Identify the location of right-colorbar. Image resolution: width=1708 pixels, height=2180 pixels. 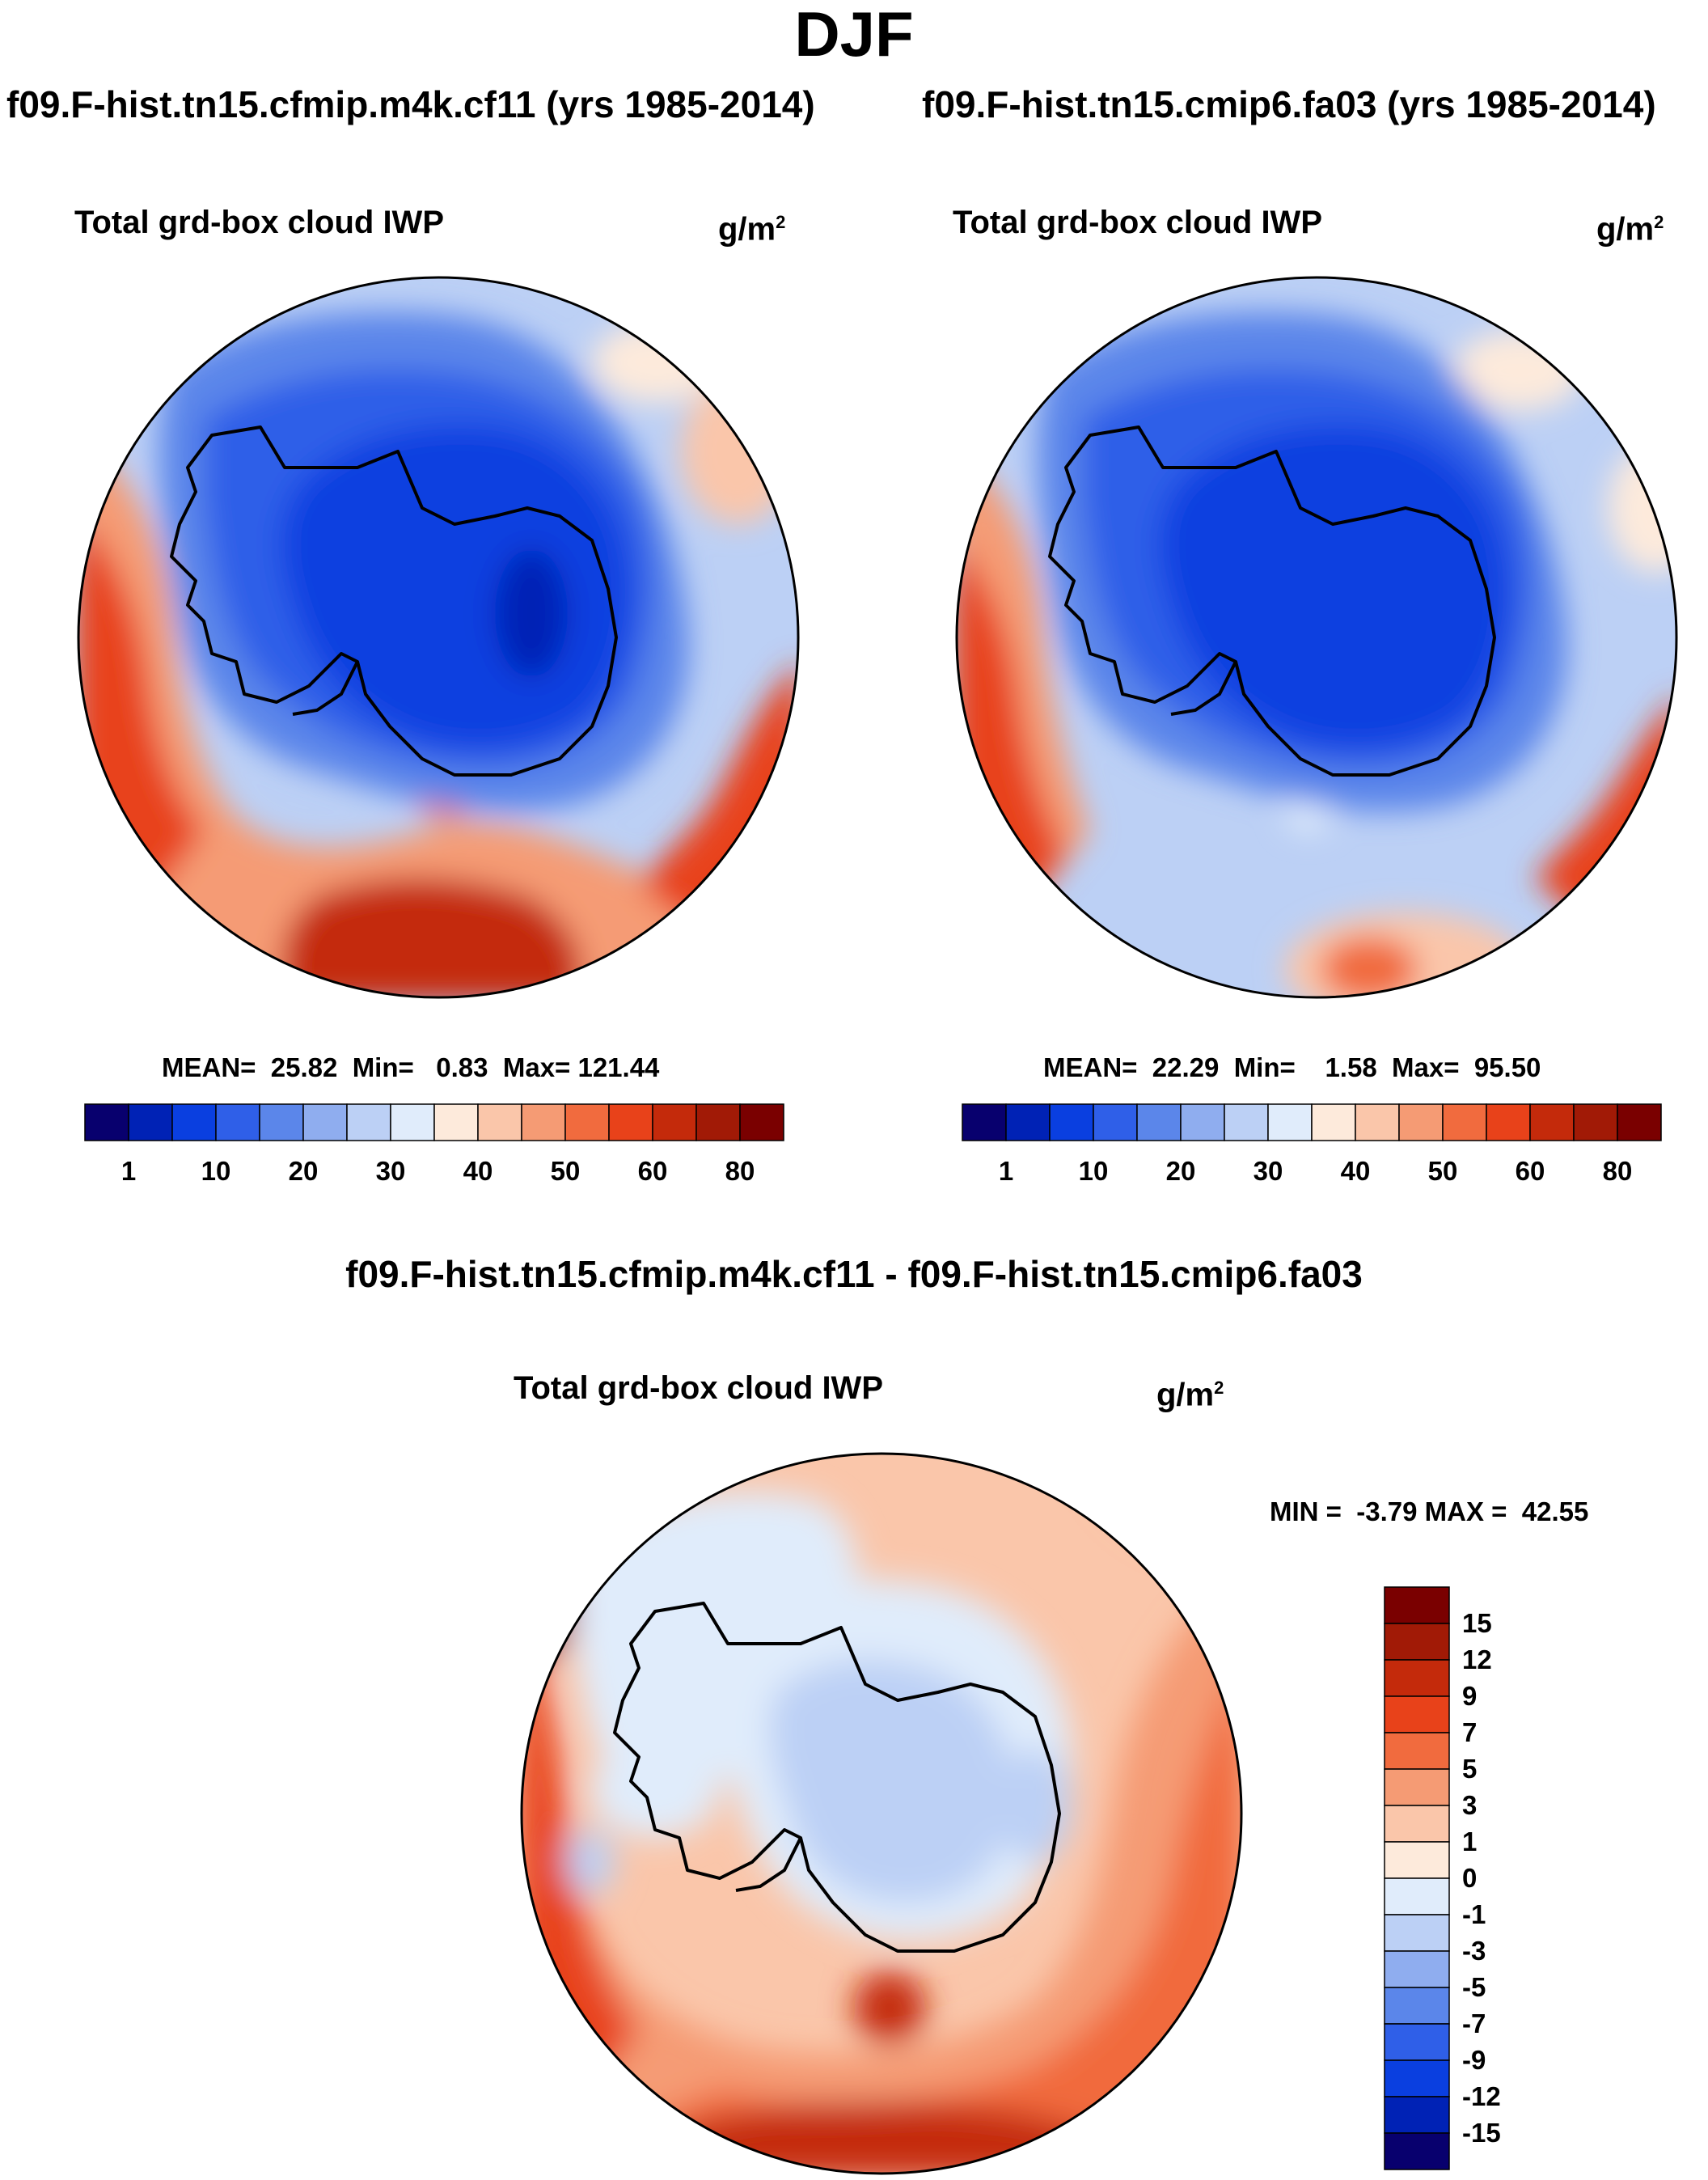
(1312, 1122).